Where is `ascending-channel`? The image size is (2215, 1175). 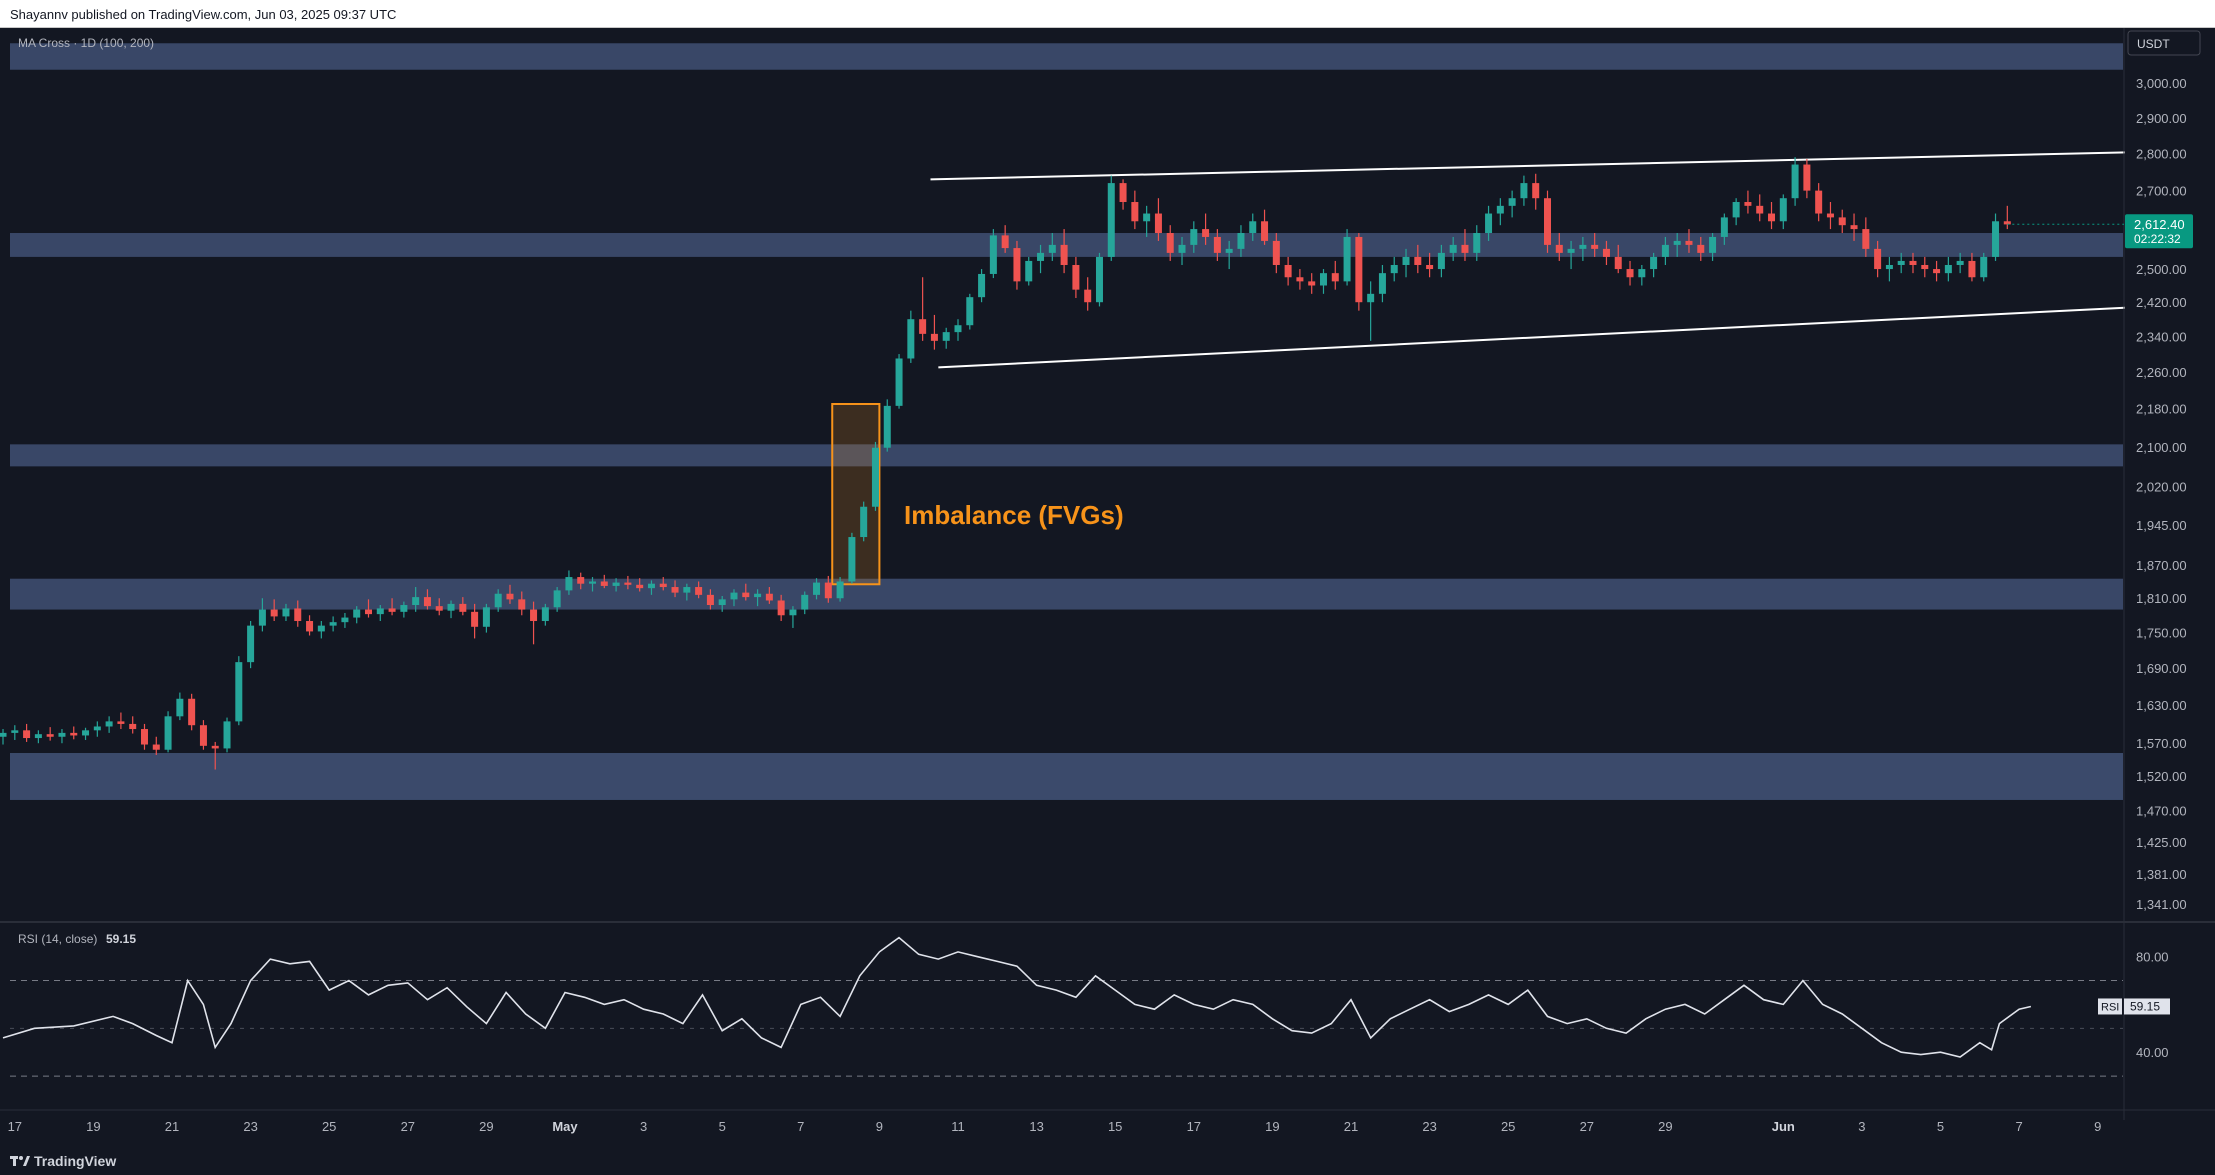 ascending-channel is located at coordinates (1572, 259).